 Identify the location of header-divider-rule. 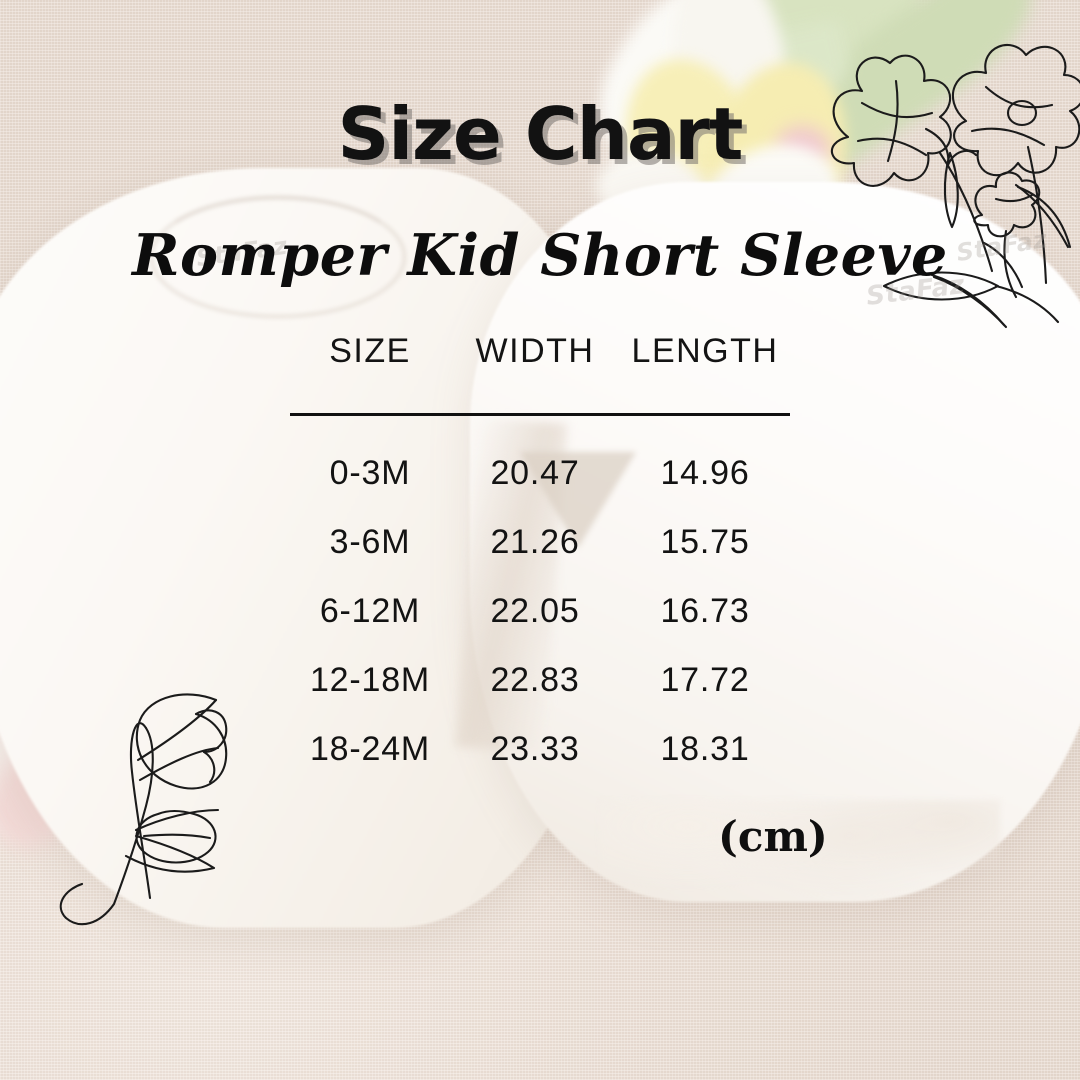
(540, 414).